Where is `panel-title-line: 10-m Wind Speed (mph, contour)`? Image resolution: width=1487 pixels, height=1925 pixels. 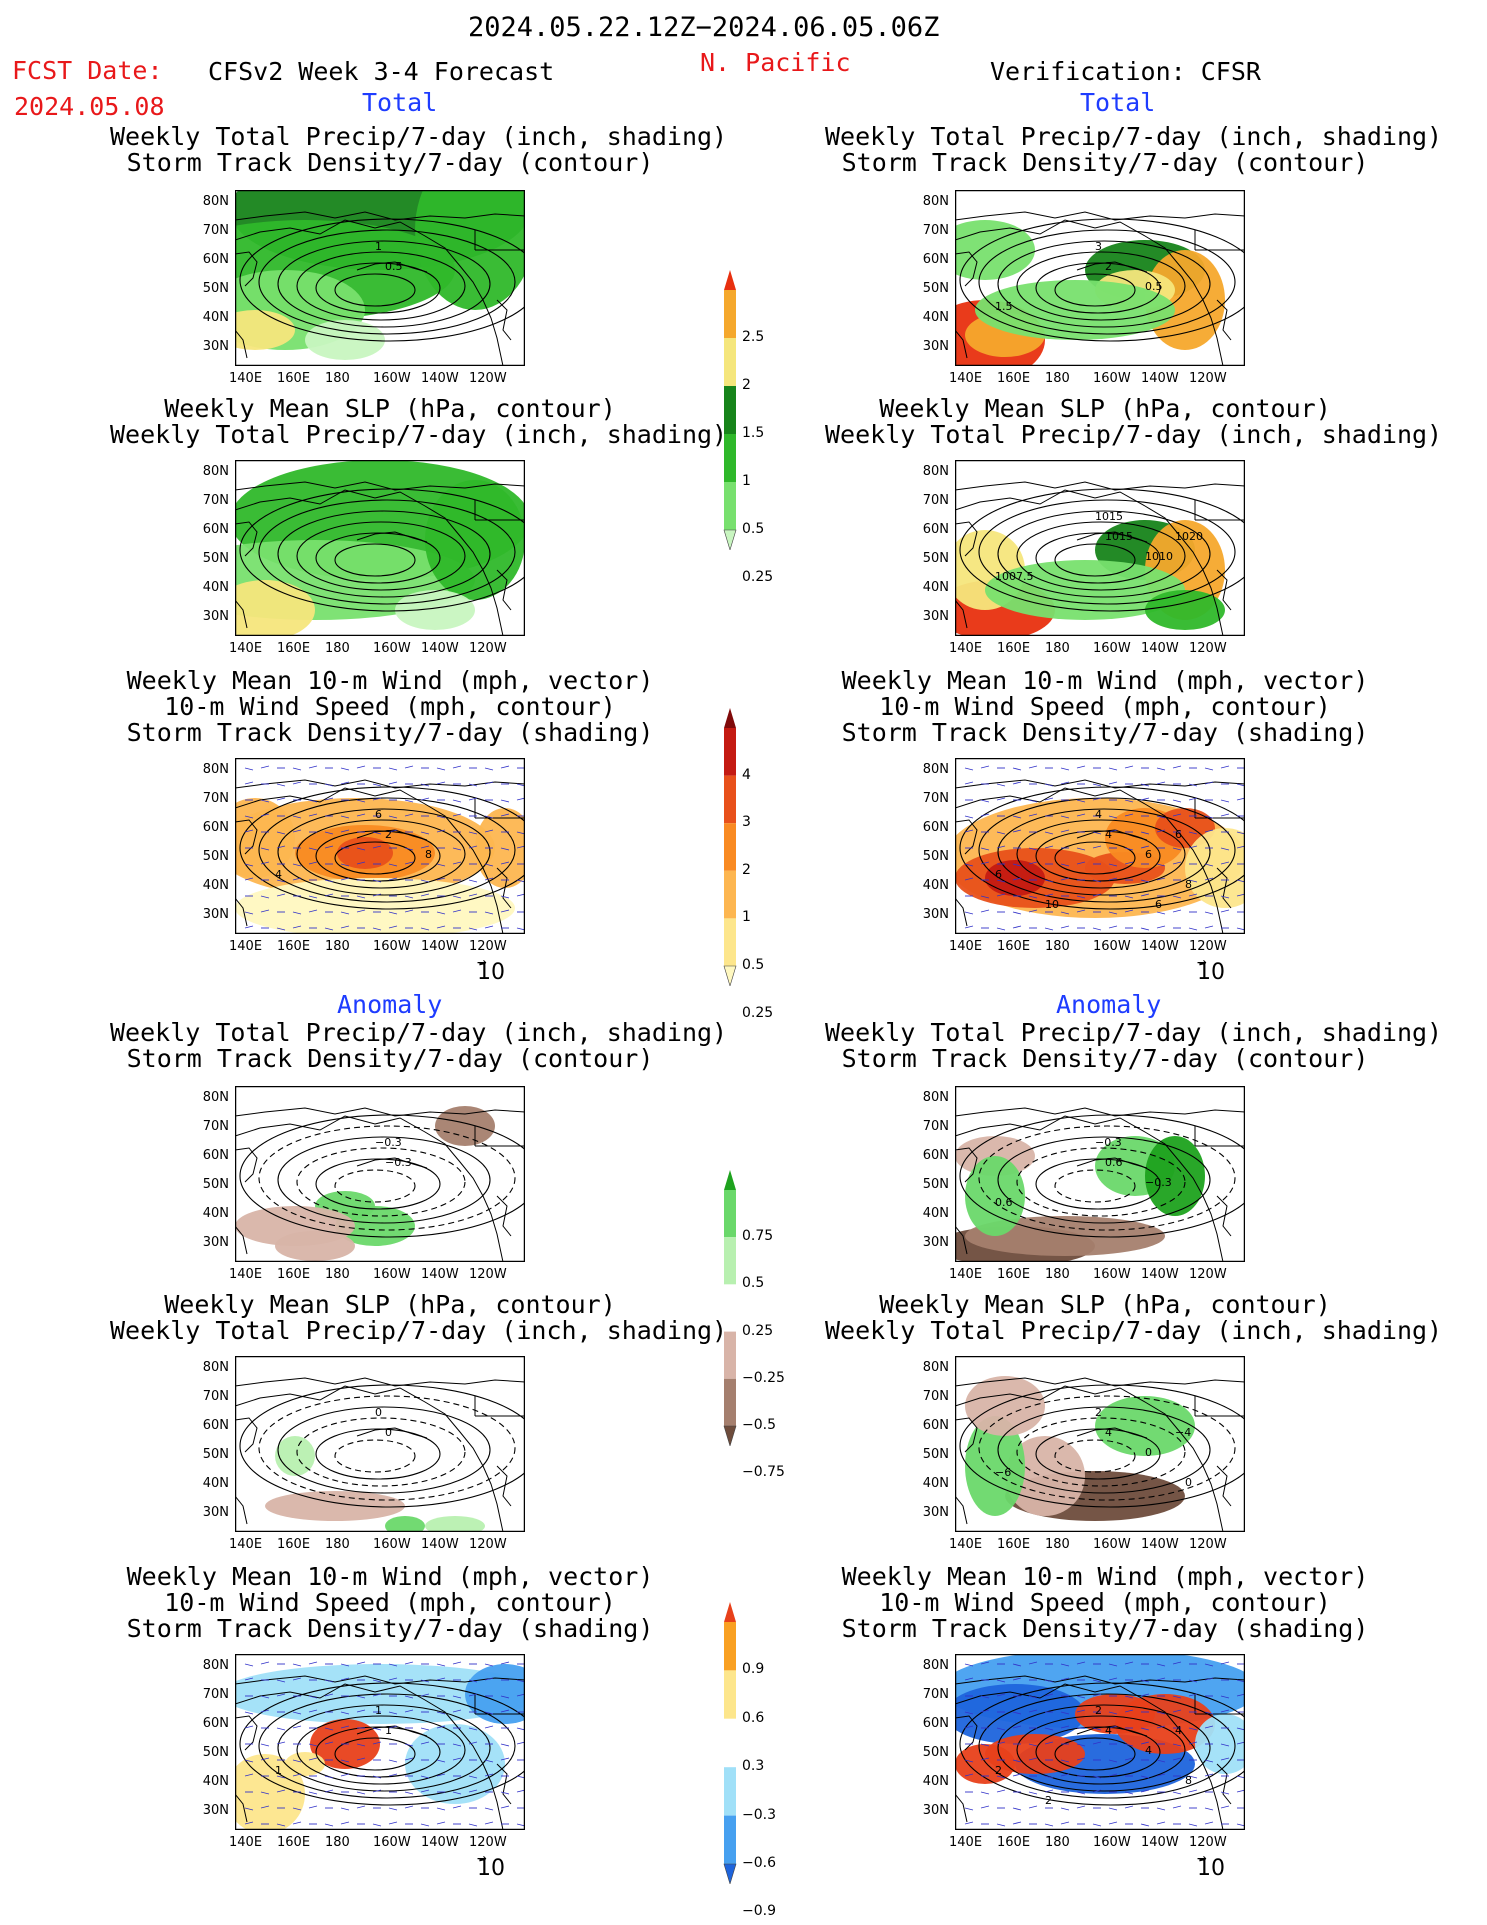 panel-title-line: 10-m Wind Speed (mph, contour) is located at coordinates (1105, 706).